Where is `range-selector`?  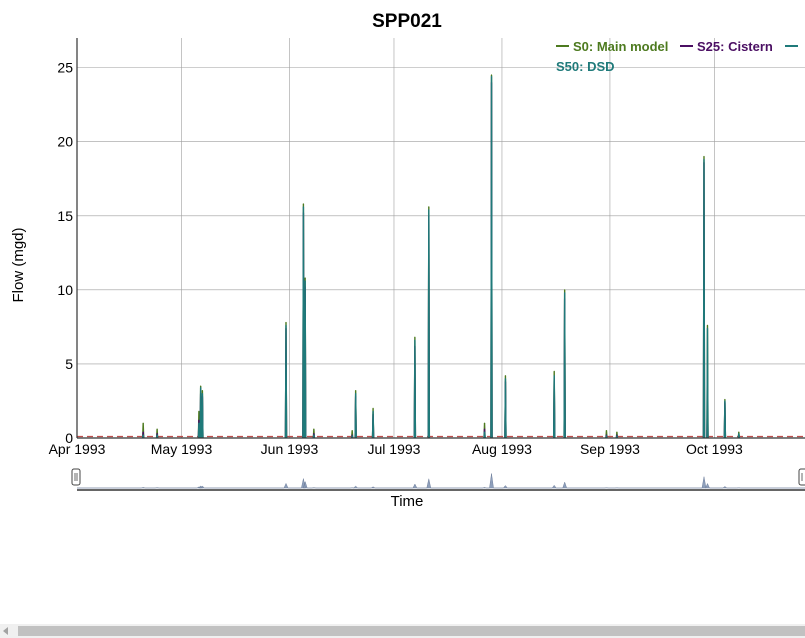 range-selector is located at coordinates (438, 479).